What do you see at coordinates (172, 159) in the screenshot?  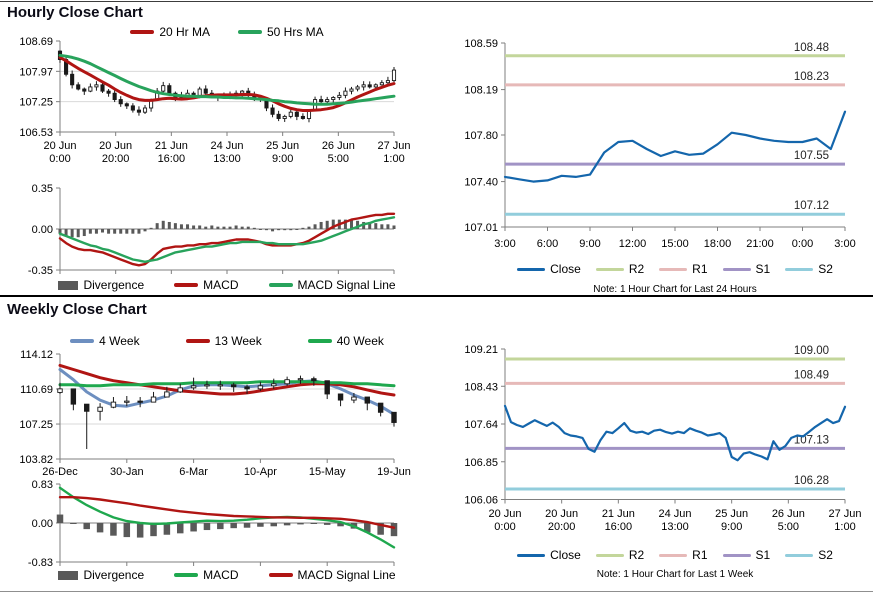 I see `tick-label: 16:00` at bounding box center [172, 159].